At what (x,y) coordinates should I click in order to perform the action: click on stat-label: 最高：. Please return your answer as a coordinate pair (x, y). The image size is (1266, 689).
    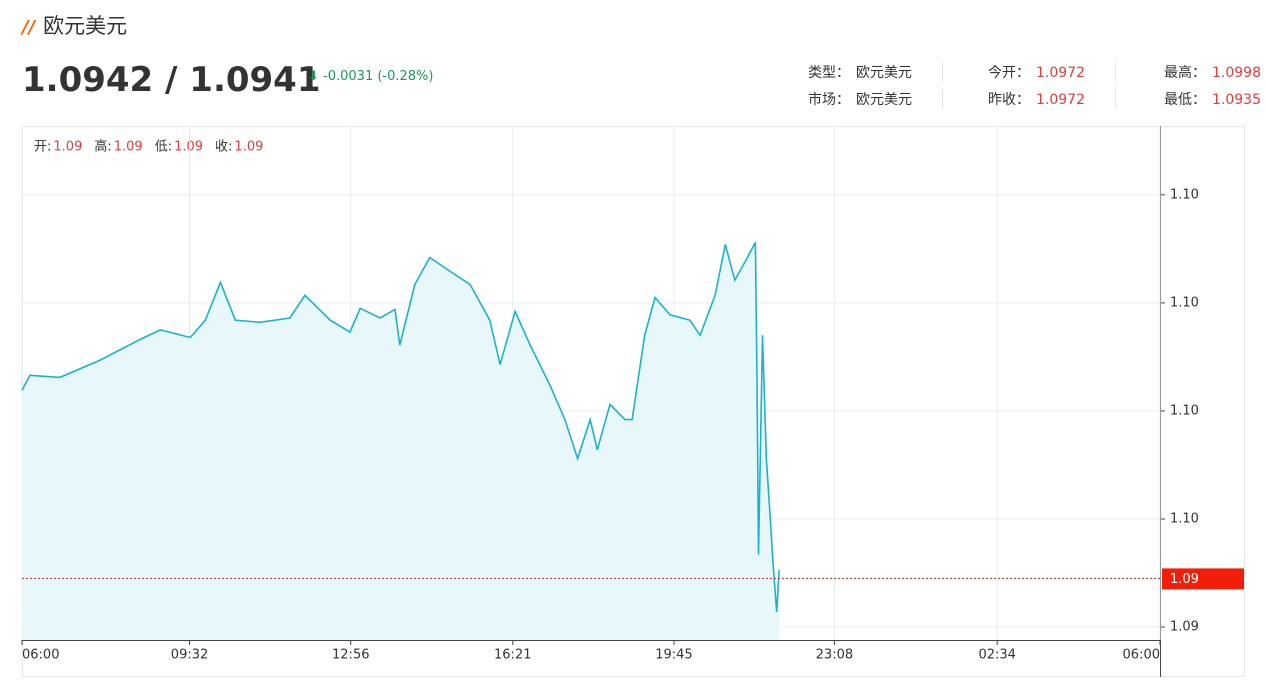
    Looking at the image, I should click on (1185, 72).